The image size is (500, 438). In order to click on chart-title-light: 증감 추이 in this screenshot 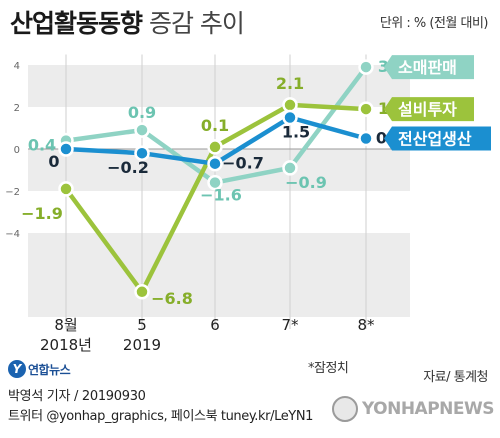, I will do `click(196, 23)`.